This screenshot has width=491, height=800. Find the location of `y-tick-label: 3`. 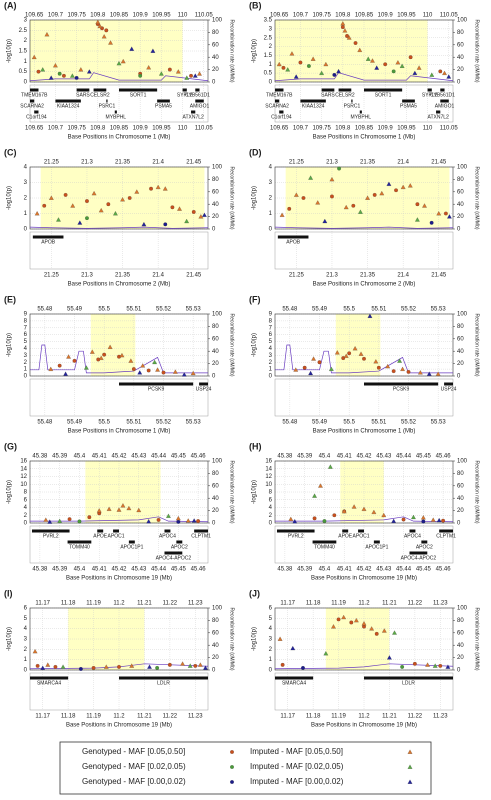

y-tick-label: 3 is located at coordinates (26, 640).